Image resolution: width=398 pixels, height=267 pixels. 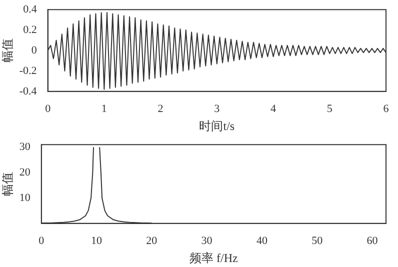 What do you see at coordinates (273, 108) in the screenshot?
I see `x-tick-label: 4` at bounding box center [273, 108].